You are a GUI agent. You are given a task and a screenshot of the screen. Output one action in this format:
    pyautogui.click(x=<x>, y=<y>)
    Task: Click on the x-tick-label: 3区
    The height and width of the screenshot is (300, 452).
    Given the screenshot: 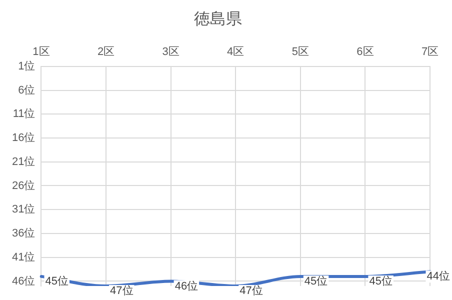 What is the action you would take?
    pyautogui.click(x=171, y=52)
    